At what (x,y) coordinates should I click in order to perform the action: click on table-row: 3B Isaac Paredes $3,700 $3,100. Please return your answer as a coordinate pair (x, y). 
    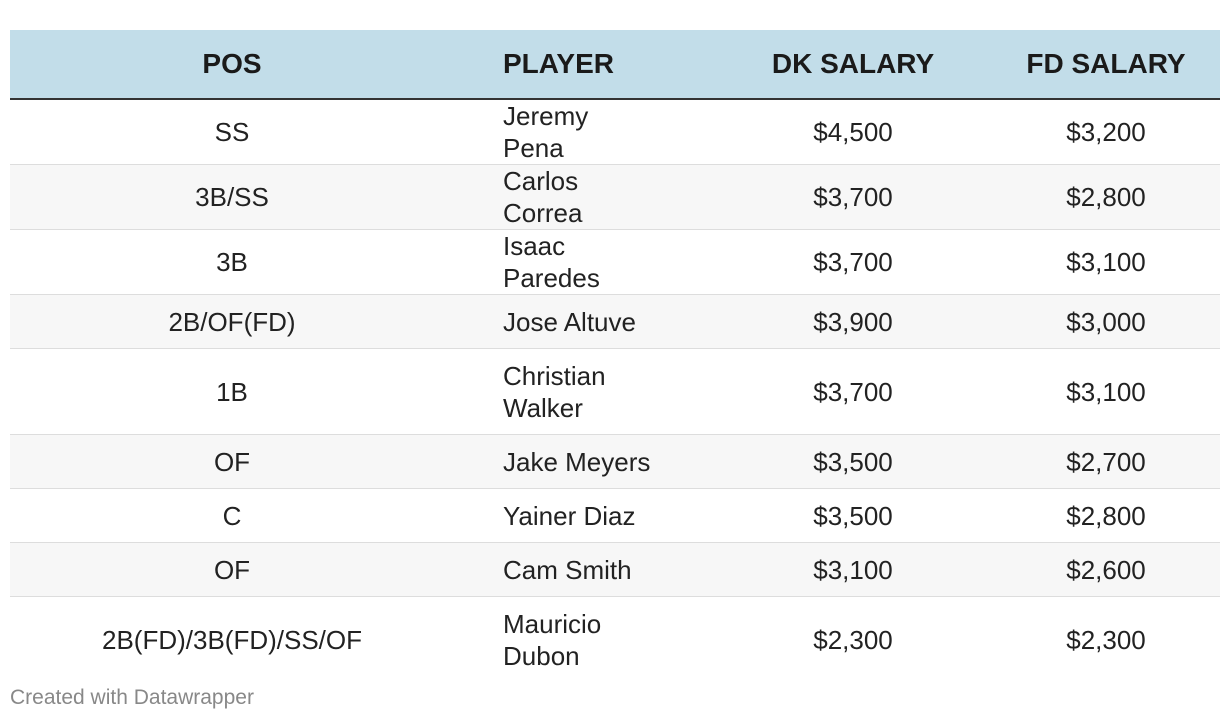
    Looking at the image, I should click on (615, 262).